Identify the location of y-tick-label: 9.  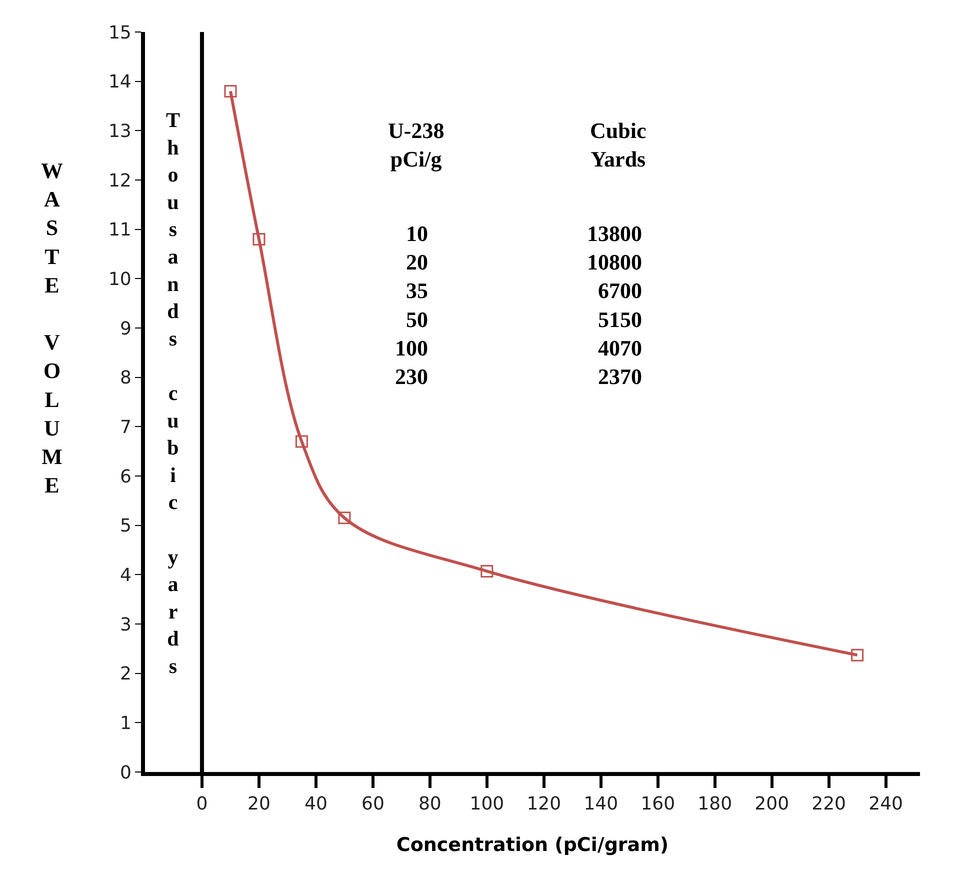
(126, 329).